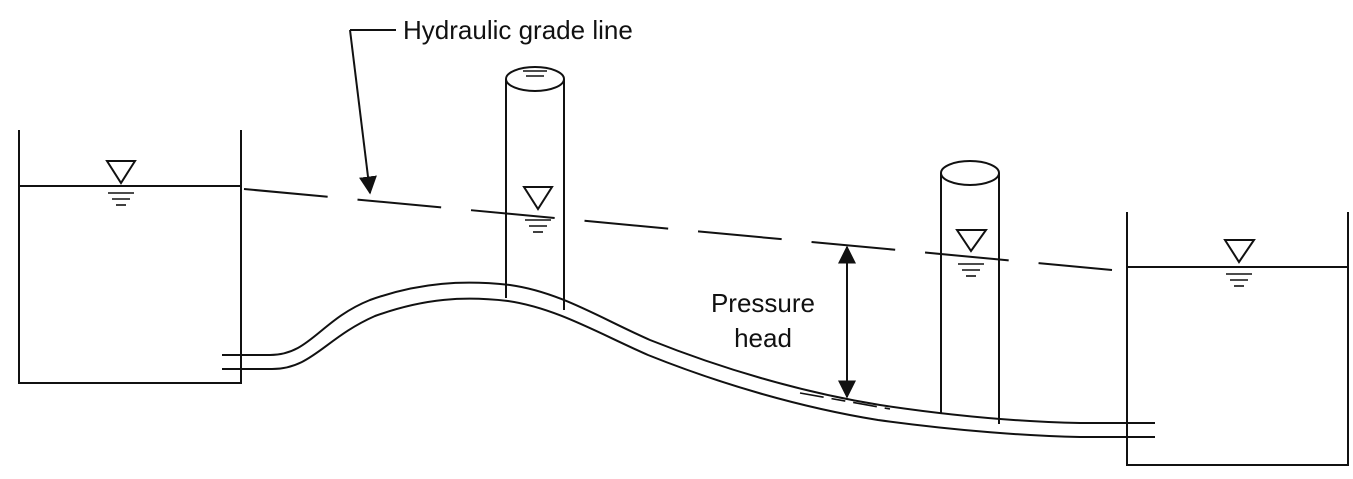  What do you see at coordinates (518, 30) in the screenshot?
I see `hgl-label: Hydraulic grade line` at bounding box center [518, 30].